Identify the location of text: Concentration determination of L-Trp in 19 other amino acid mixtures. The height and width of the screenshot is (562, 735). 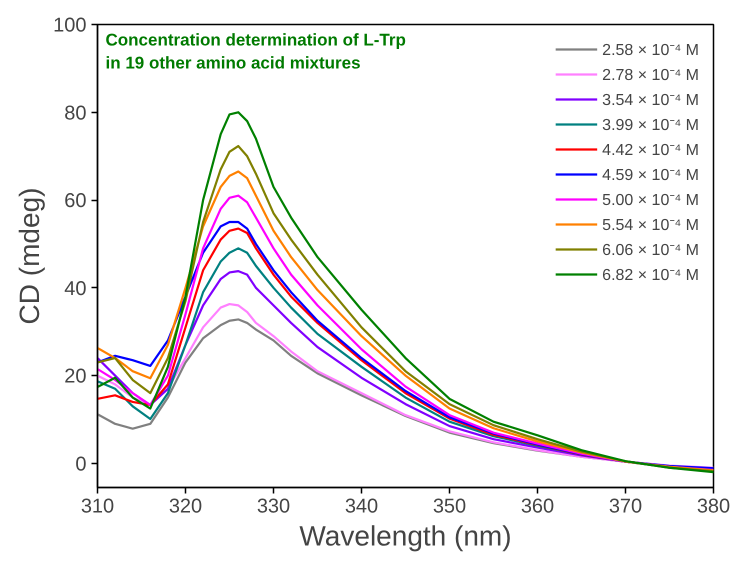
(256, 51).